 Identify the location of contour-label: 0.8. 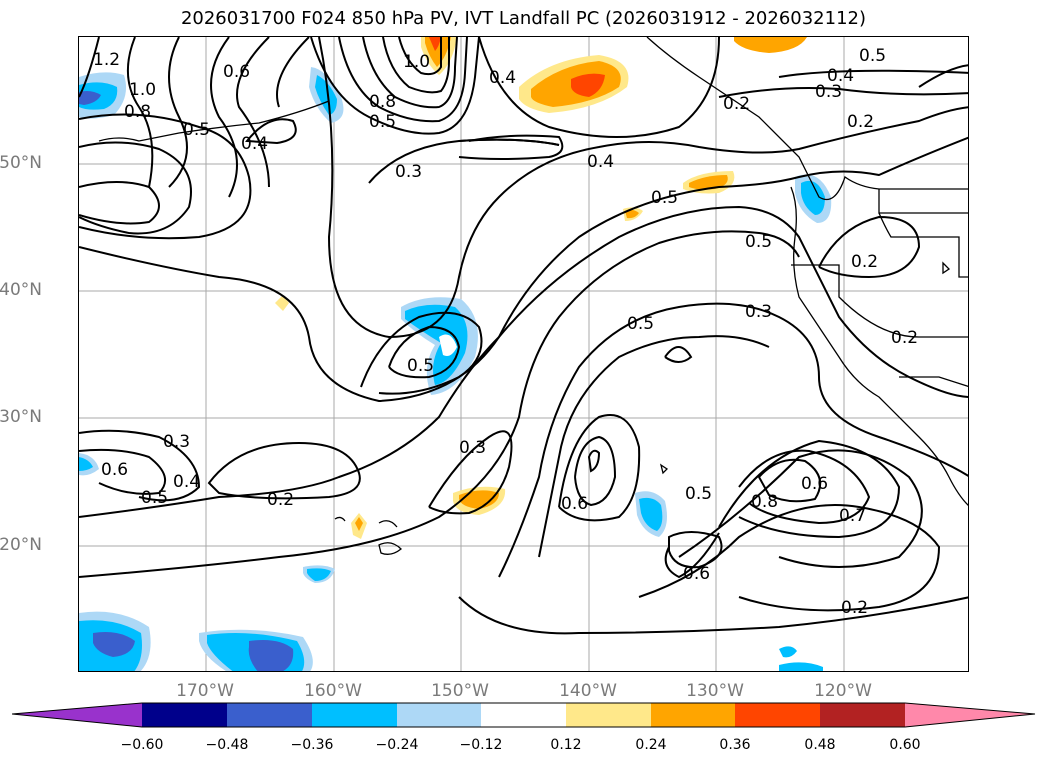
(764, 502).